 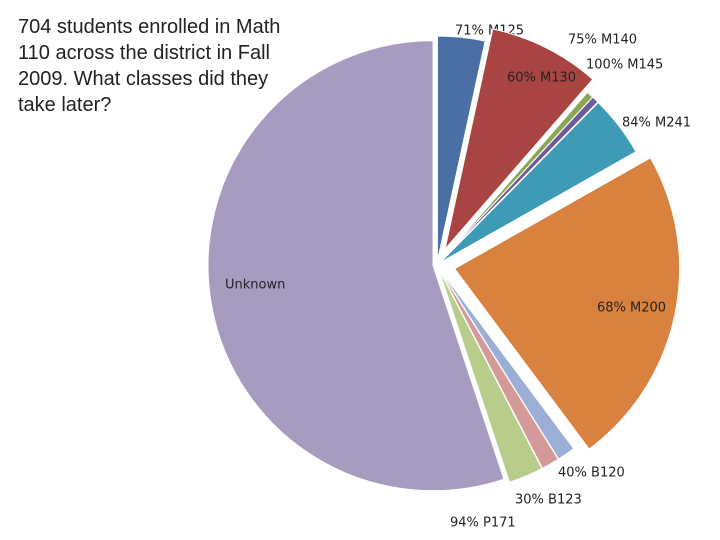 What do you see at coordinates (656, 123) in the screenshot?
I see `slice-label: 84% M241` at bounding box center [656, 123].